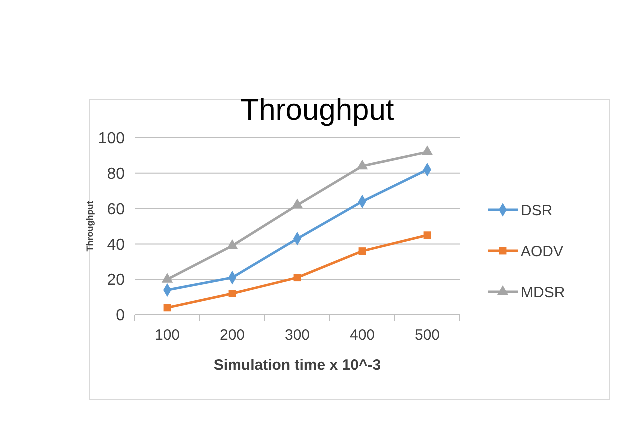 This screenshot has width=617, height=421. I want to click on y-tick-label: 0, so click(121, 316).